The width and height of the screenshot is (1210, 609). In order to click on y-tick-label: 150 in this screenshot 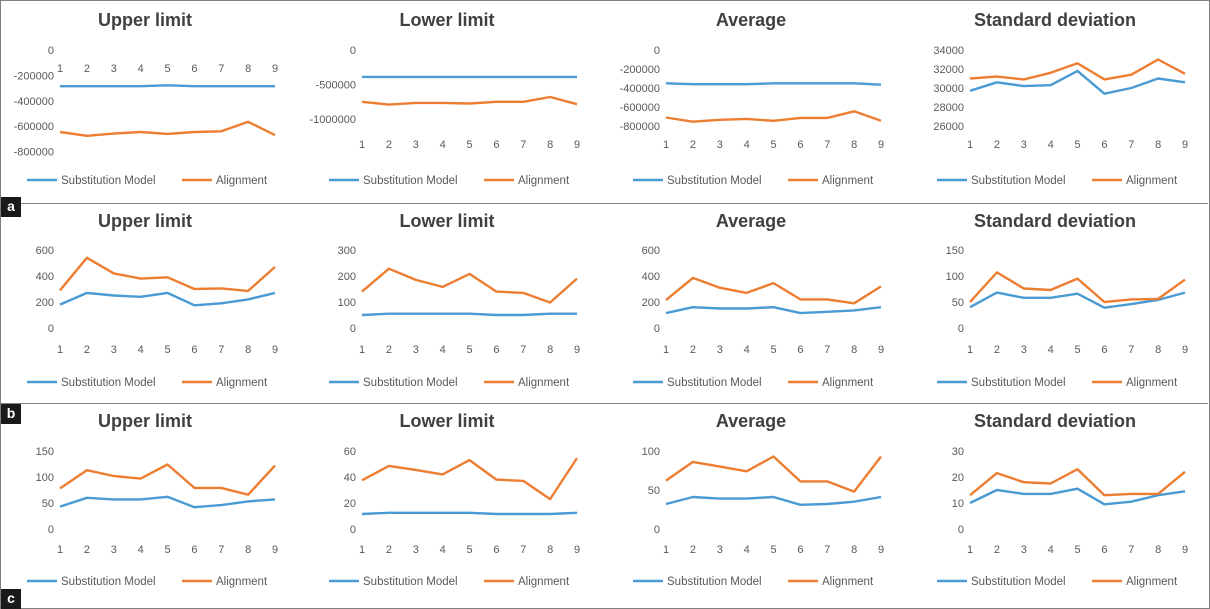, I will do `click(45, 452)`.